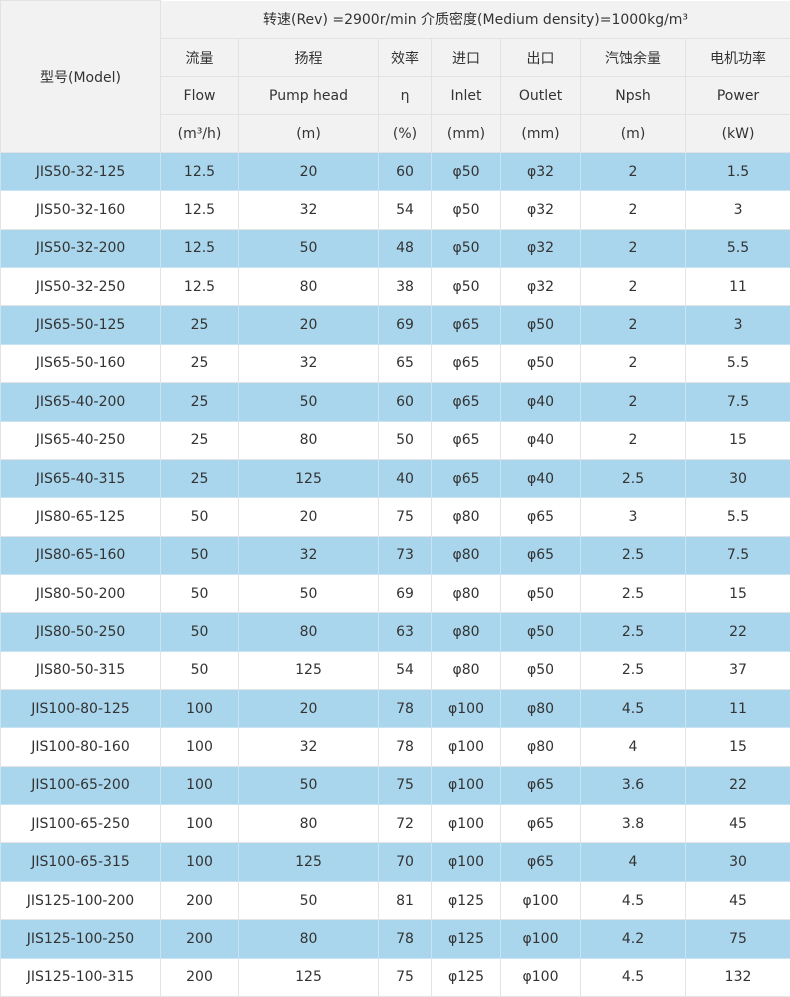  I want to click on data-cell: 78, so click(405, 939).